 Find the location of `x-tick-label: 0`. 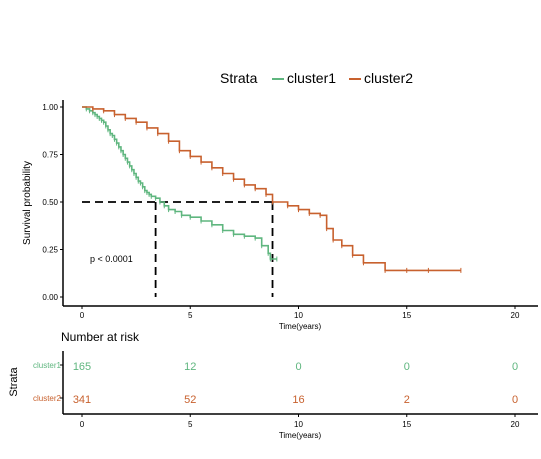

x-tick-label: 0 is located at coordinates (82, 315).